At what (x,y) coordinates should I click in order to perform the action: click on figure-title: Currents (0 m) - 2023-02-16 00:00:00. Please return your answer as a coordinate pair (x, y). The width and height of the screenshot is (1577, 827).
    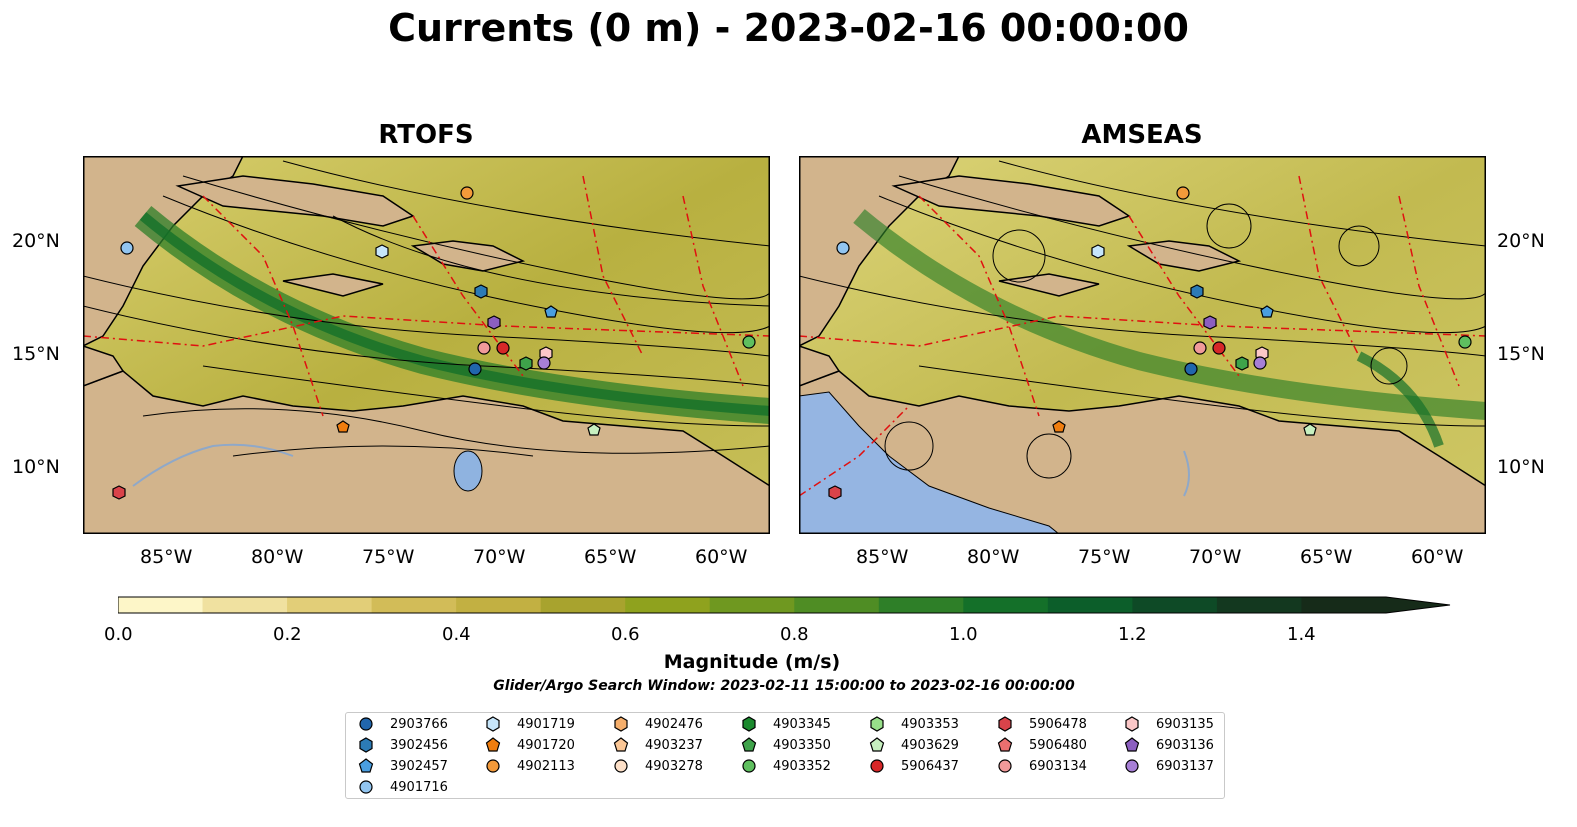
    Looking at the image, I should click on (788, 28).